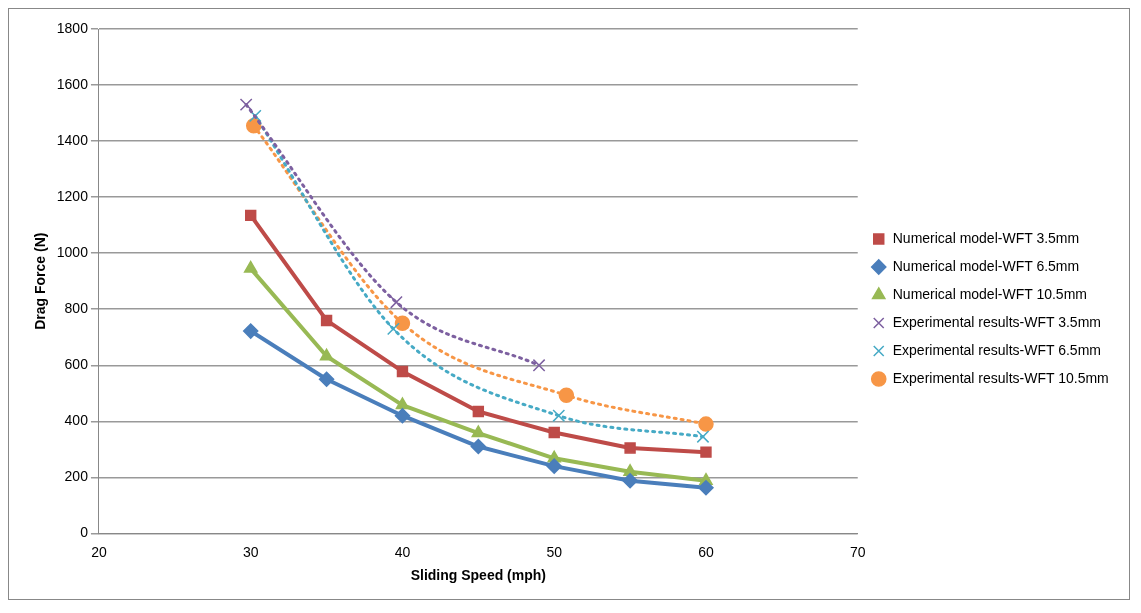 The width and height of the screenshot is (1141, 613). What do you see at coordinates (99, 551) in the screenshot?
I see `x-tick-label: 20` at bounding box center [99, 551].